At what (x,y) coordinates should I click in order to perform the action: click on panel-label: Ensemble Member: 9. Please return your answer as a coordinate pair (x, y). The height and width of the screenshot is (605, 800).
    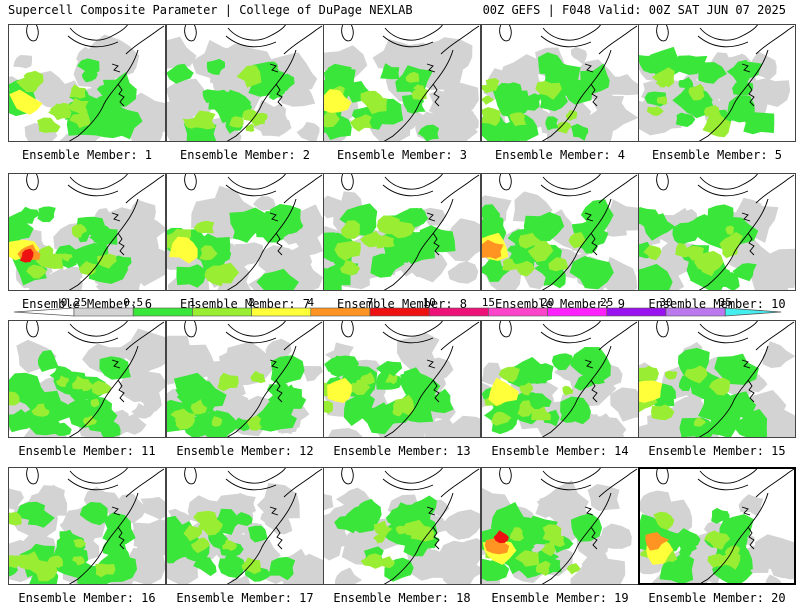
    Looking at the image, I should click on (560, 304).